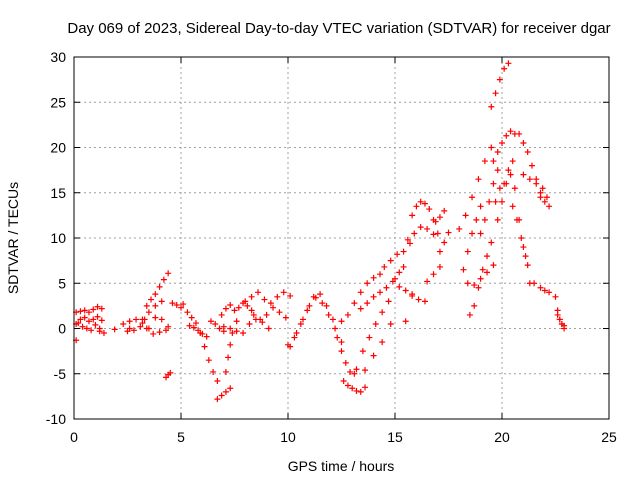  Describe the element at coordinates (181, 307) in the screenshot. I see `data-point-s10` at that location.